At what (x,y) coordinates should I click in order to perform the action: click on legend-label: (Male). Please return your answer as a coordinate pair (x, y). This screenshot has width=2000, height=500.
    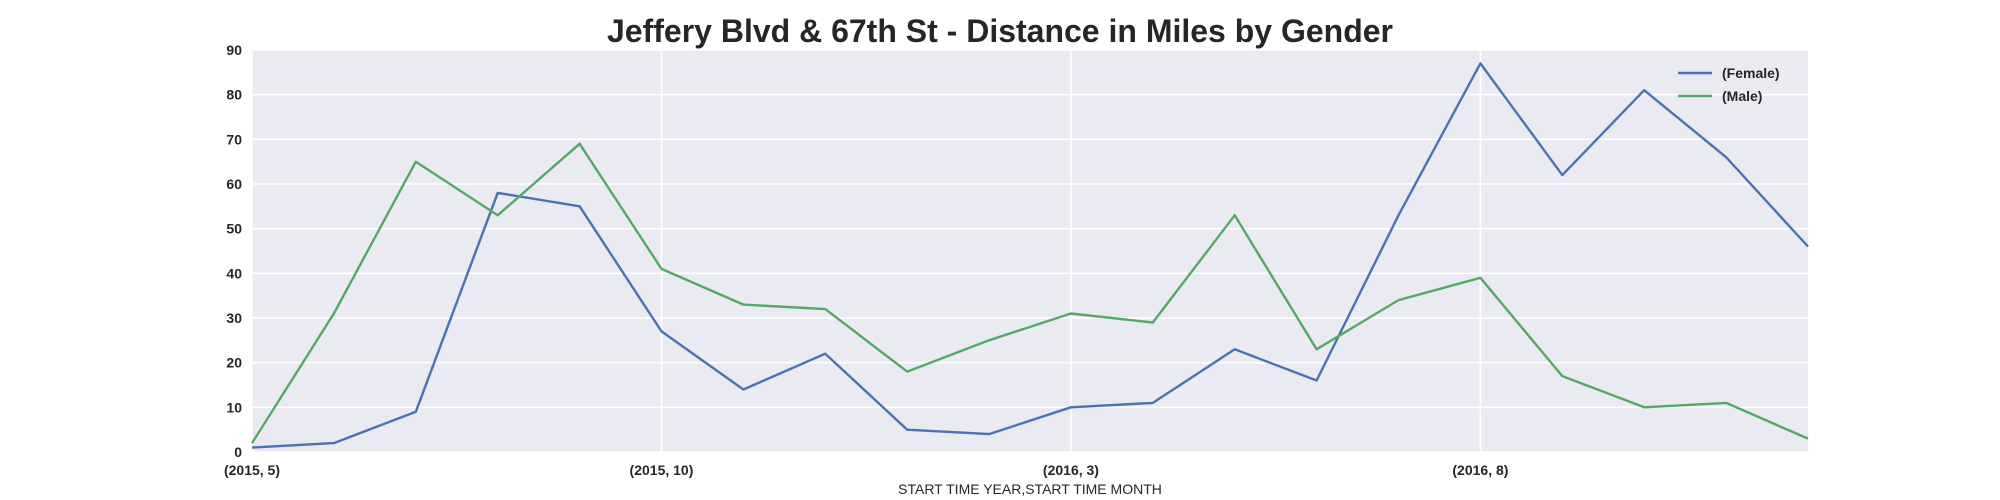
    Looking at the image, I should click on (1742, 96).